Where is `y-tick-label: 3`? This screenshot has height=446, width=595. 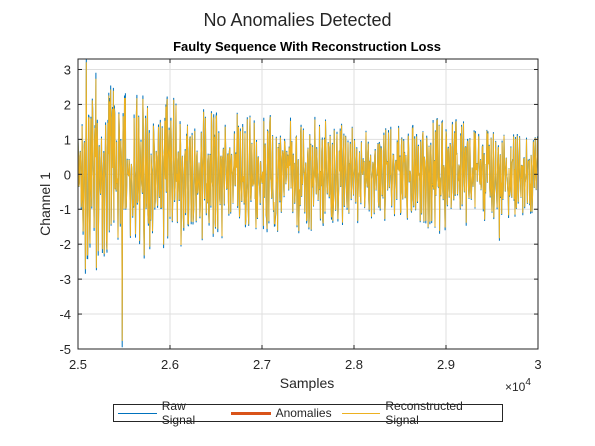 y-tick-label: 3 is located at coordinates (67, 69).